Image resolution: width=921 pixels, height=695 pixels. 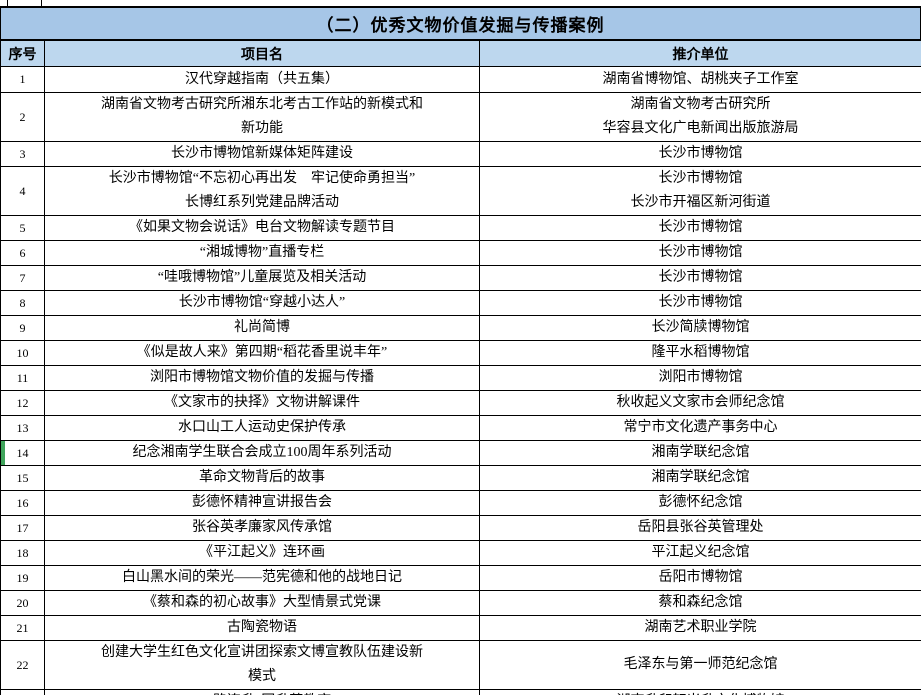 I want to click on section-title: （二）优秀文物价值发掘与传播案例, so click(x=460, y=23).